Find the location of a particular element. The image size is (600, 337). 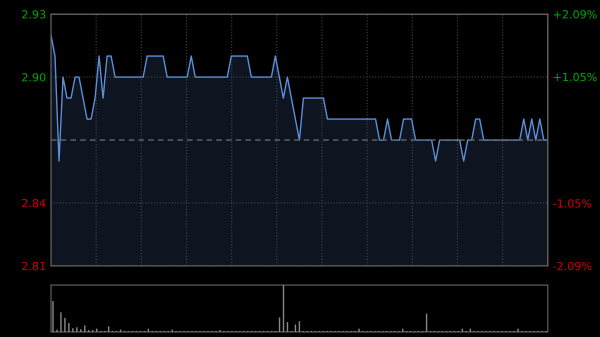

y2-tick-label: +1.05% is located at coordinates (575, 77).